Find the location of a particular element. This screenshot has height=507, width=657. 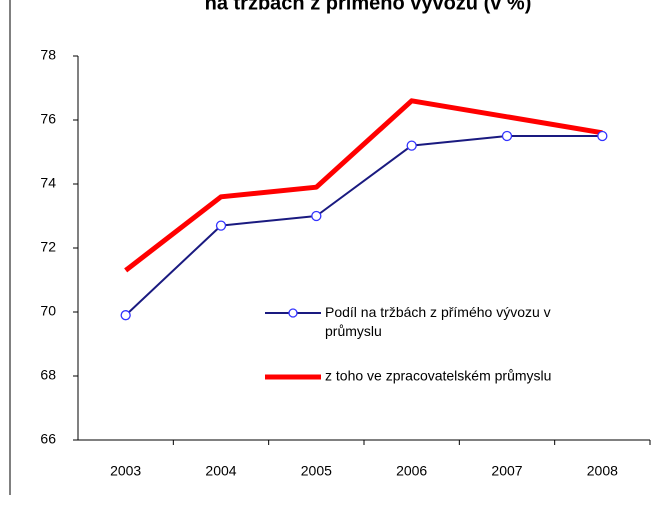

chart-title: na tržbách z přímého vývozu (v %) is located at coordinates (368, 7).